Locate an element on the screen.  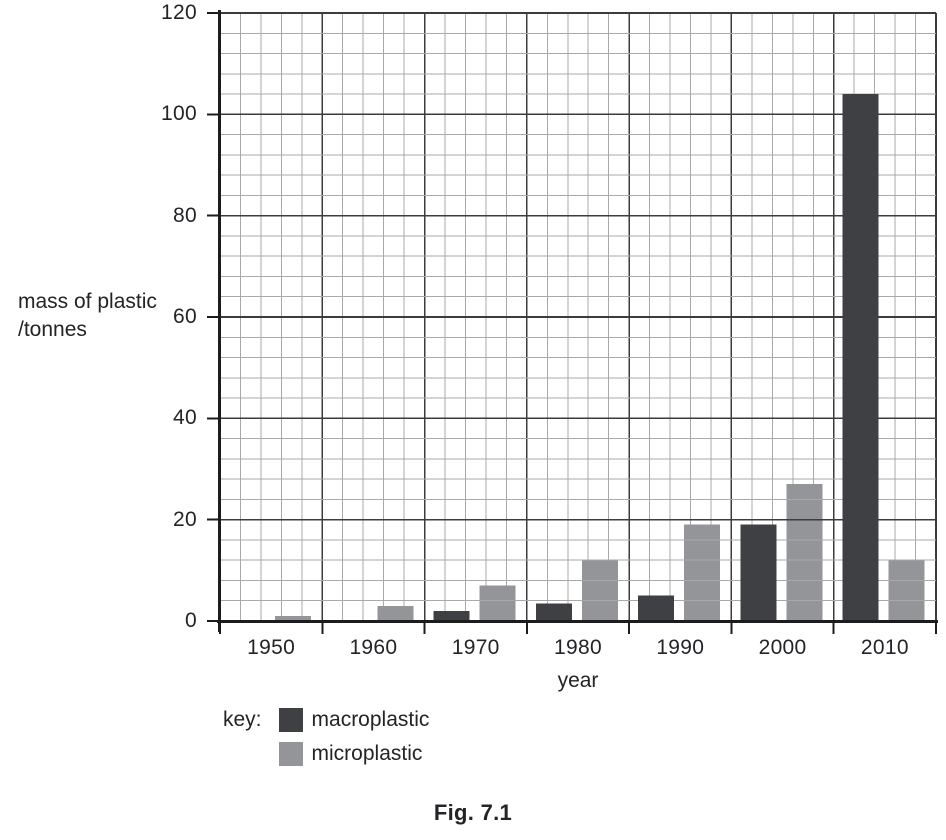
bar-microplastic-1980 is located at coordinates (599, 590).